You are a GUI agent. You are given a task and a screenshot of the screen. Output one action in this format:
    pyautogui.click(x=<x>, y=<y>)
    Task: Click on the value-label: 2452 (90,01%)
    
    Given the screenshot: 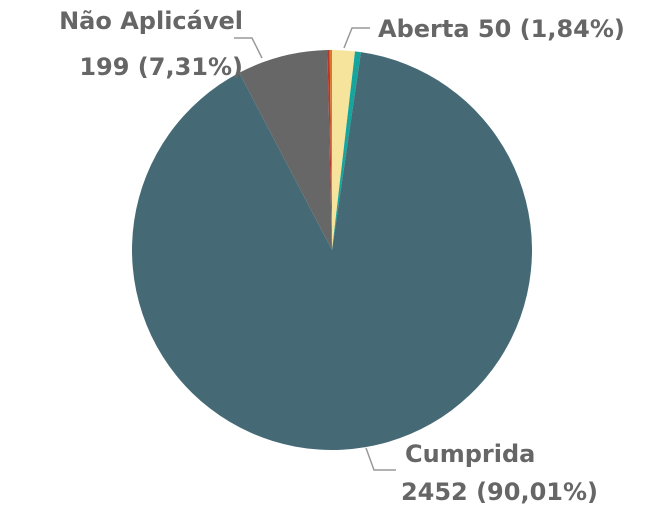 What is the action you would take?
    pyautogui.click(x=499, y=492)
    